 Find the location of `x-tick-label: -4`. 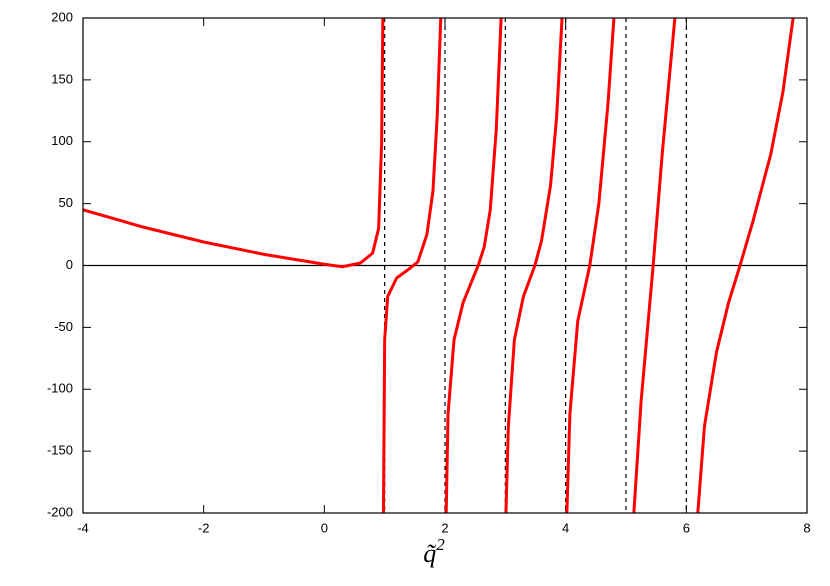

x-tick-label: -4 is located at coordinates (83, 527).